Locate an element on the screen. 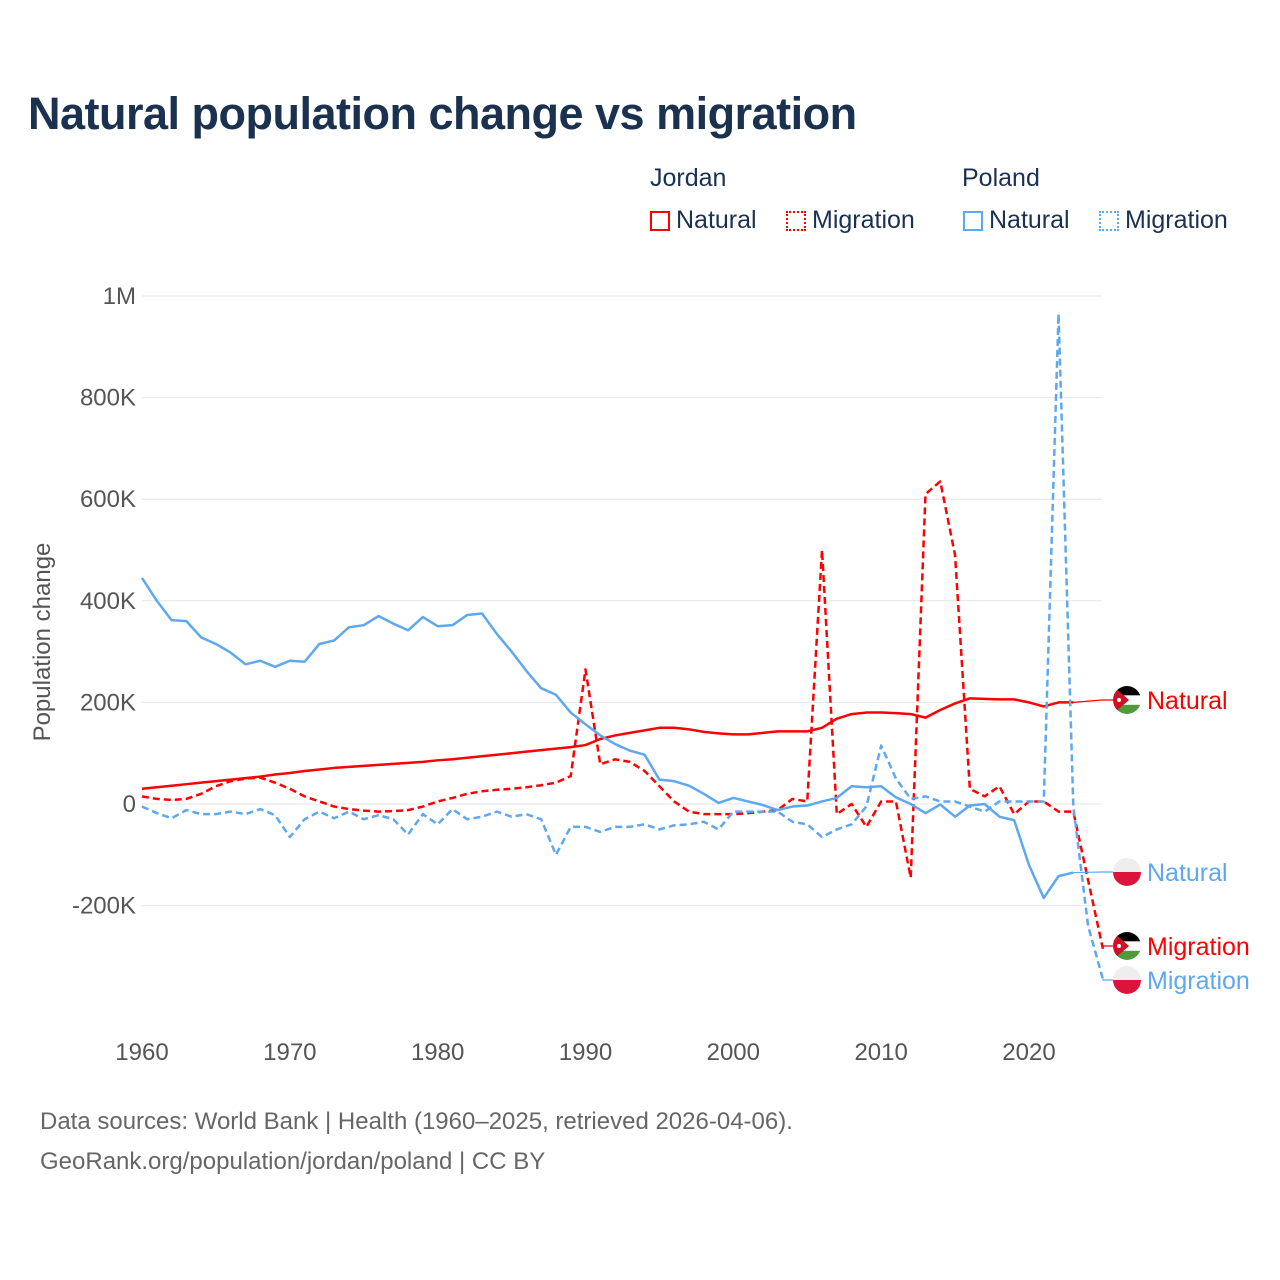  y-tick-label: 200K is located at coordinates (108, 702).